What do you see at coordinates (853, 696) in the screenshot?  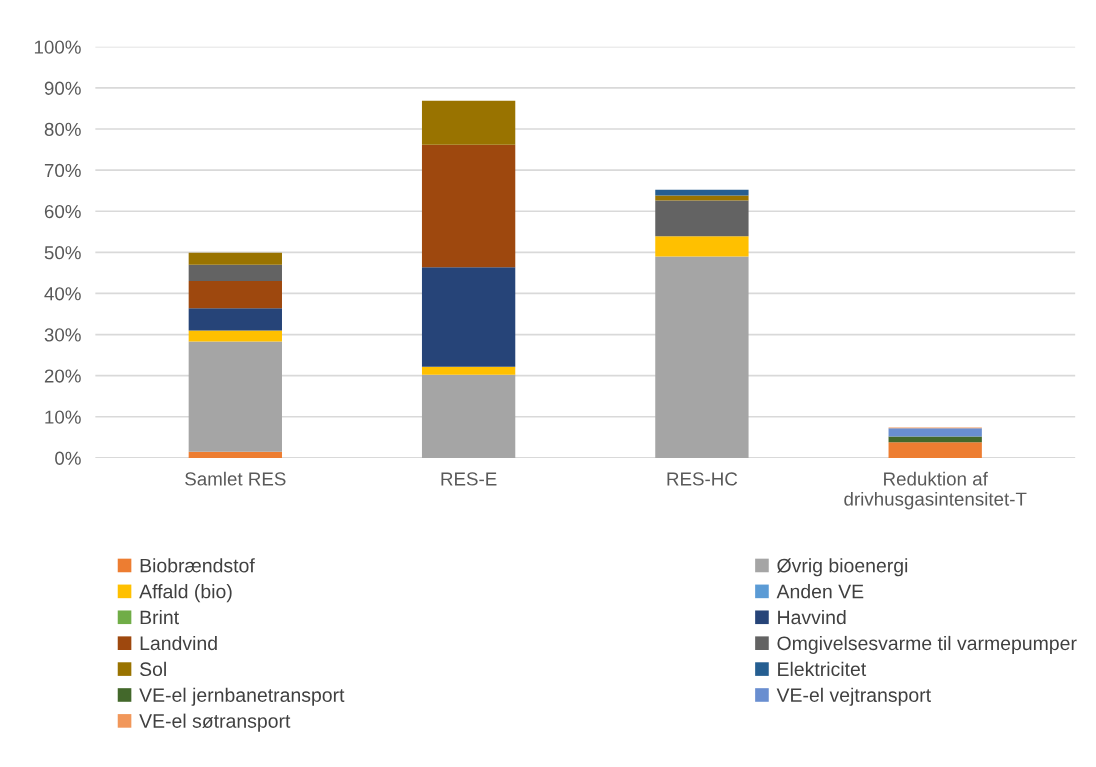 I see `legend-label: VE-el vejtransport` at bounding box center [853, 696].